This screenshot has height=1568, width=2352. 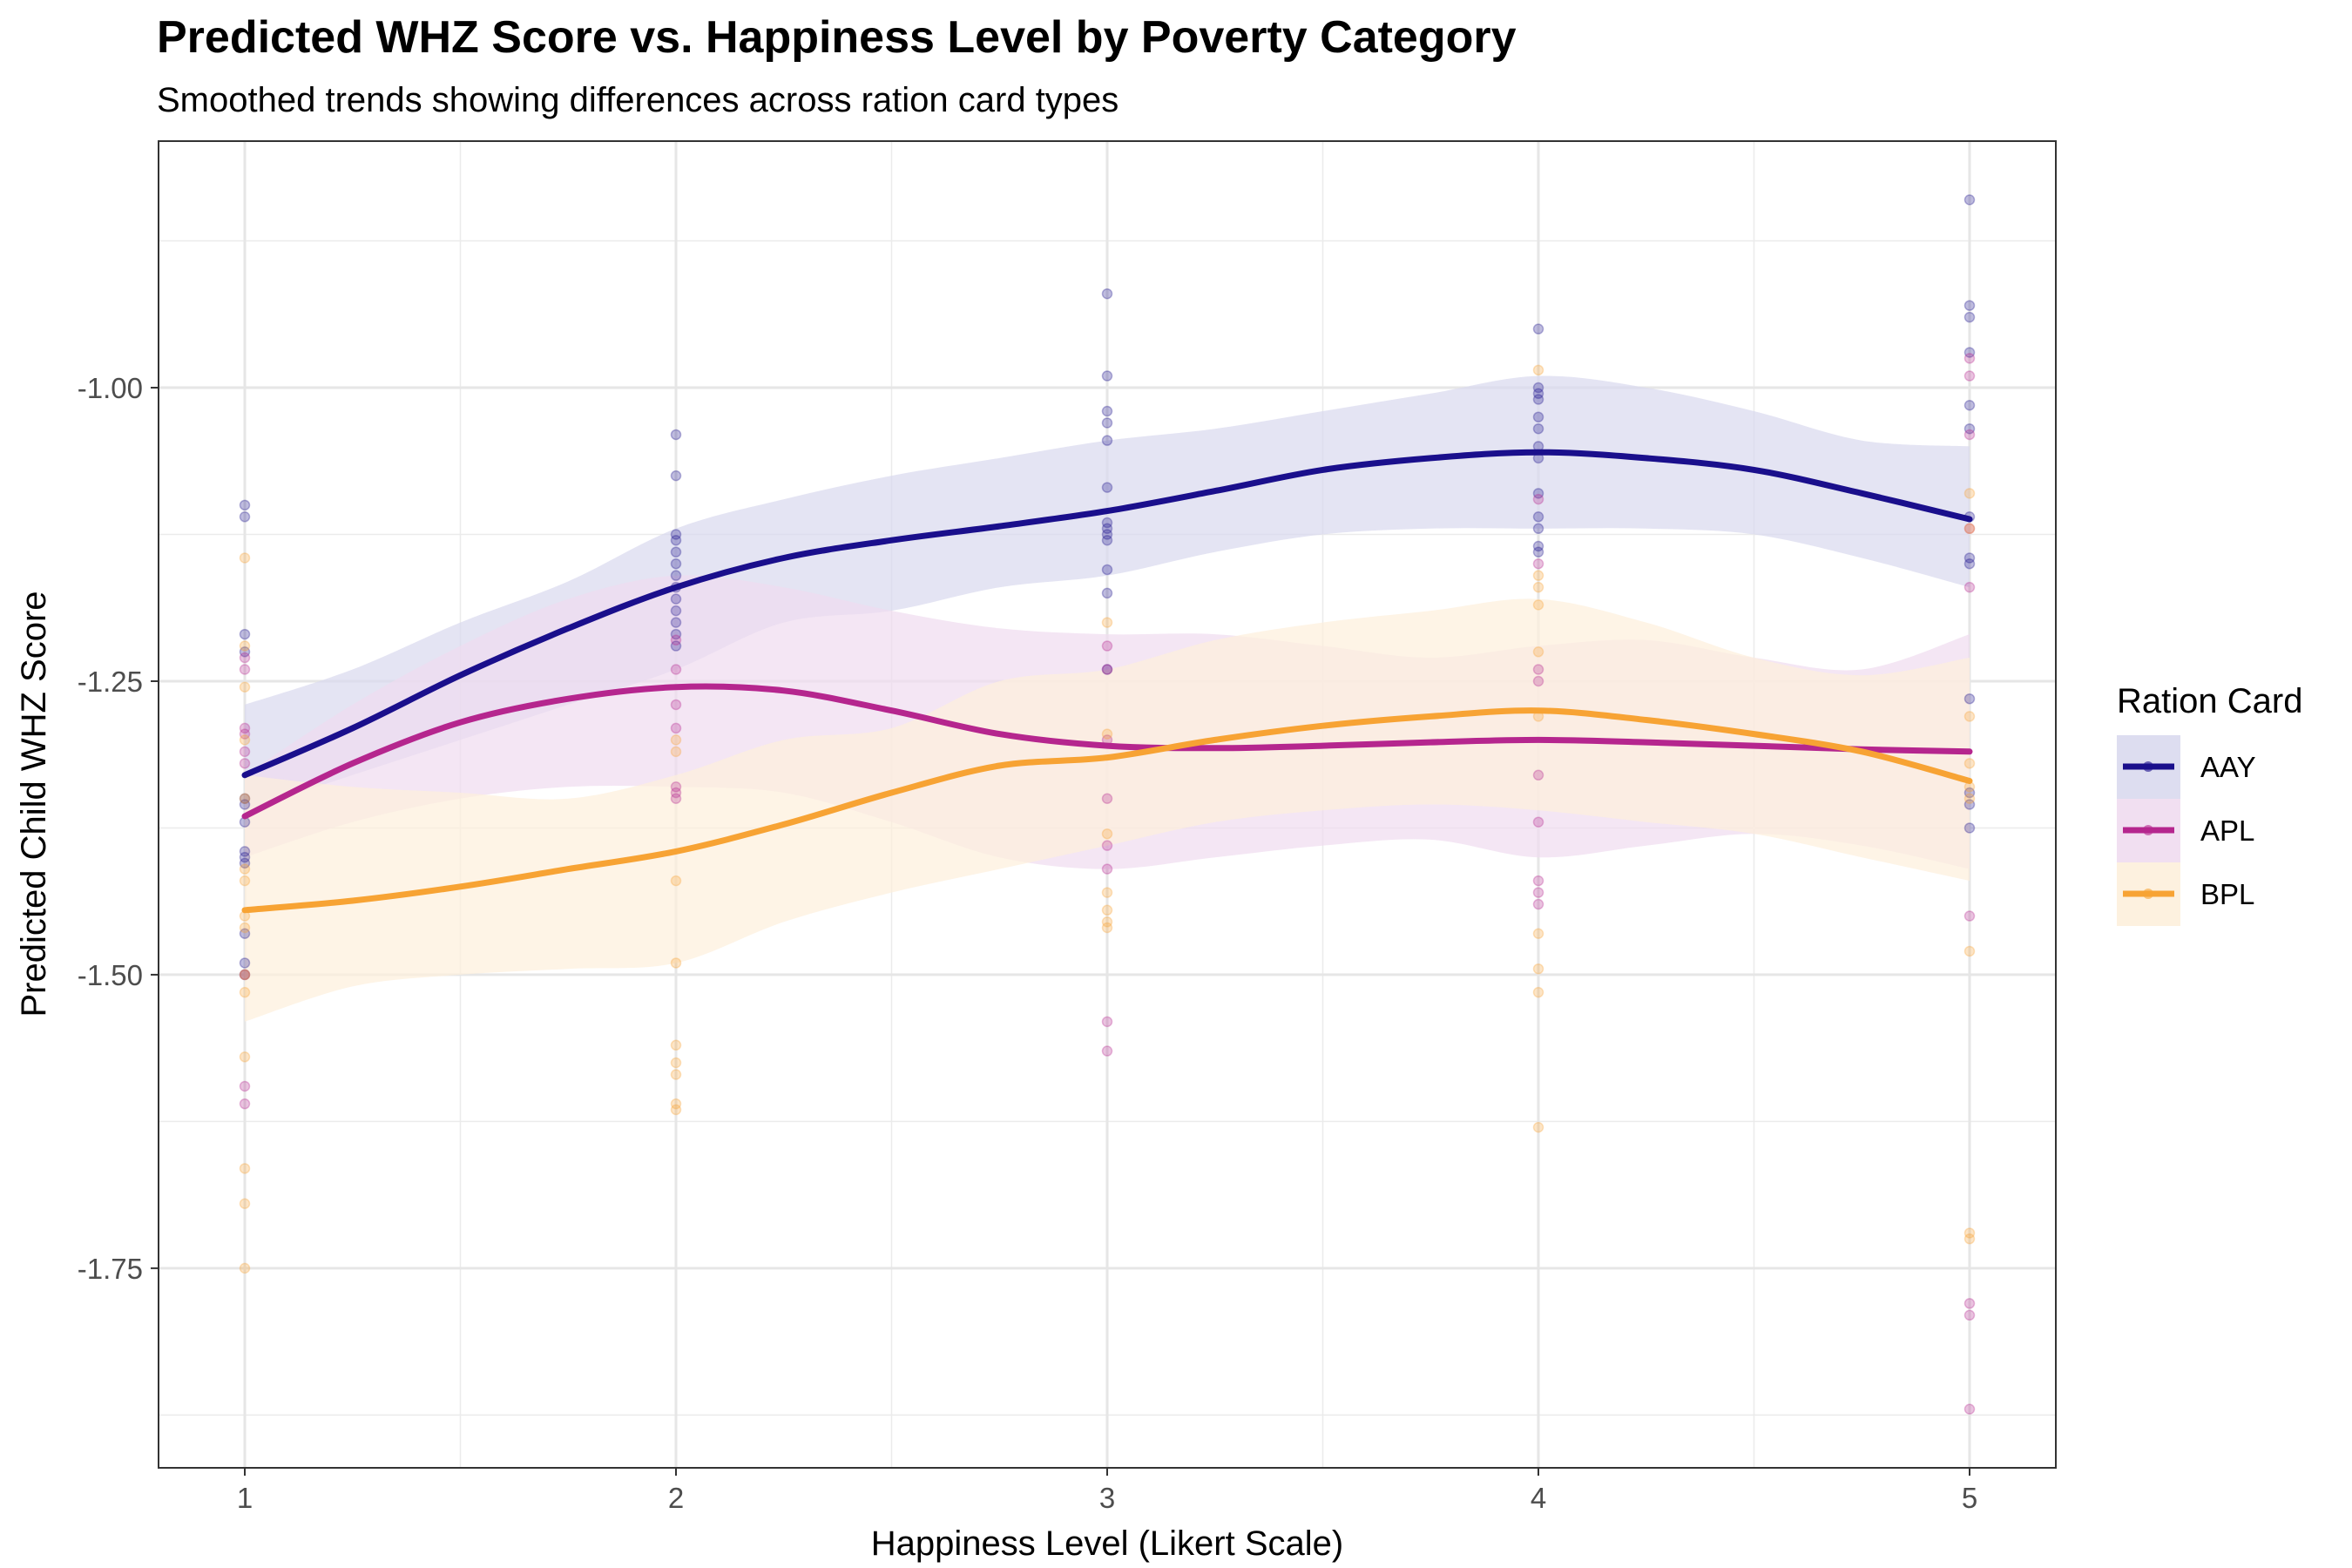 What do you see at coordinates (2148, 830) in the screenshot?
I see `legend-key-APL` at bounding box center [2148, 830].